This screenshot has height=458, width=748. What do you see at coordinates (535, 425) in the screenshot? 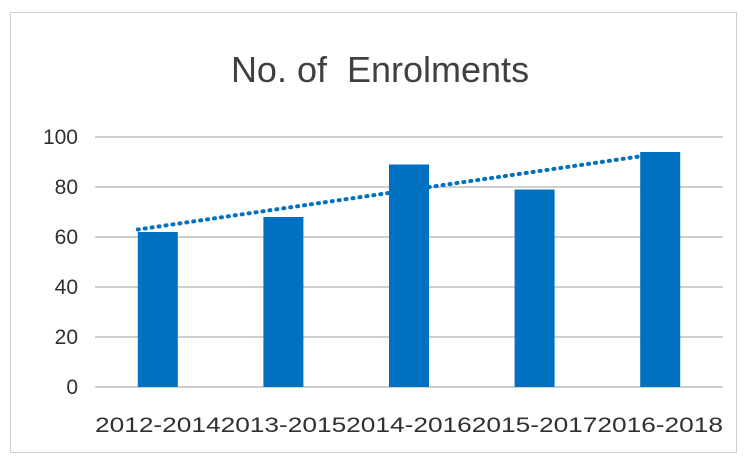
I see `x-tick-label: 2015-2017` at bounding box center [535, 425].